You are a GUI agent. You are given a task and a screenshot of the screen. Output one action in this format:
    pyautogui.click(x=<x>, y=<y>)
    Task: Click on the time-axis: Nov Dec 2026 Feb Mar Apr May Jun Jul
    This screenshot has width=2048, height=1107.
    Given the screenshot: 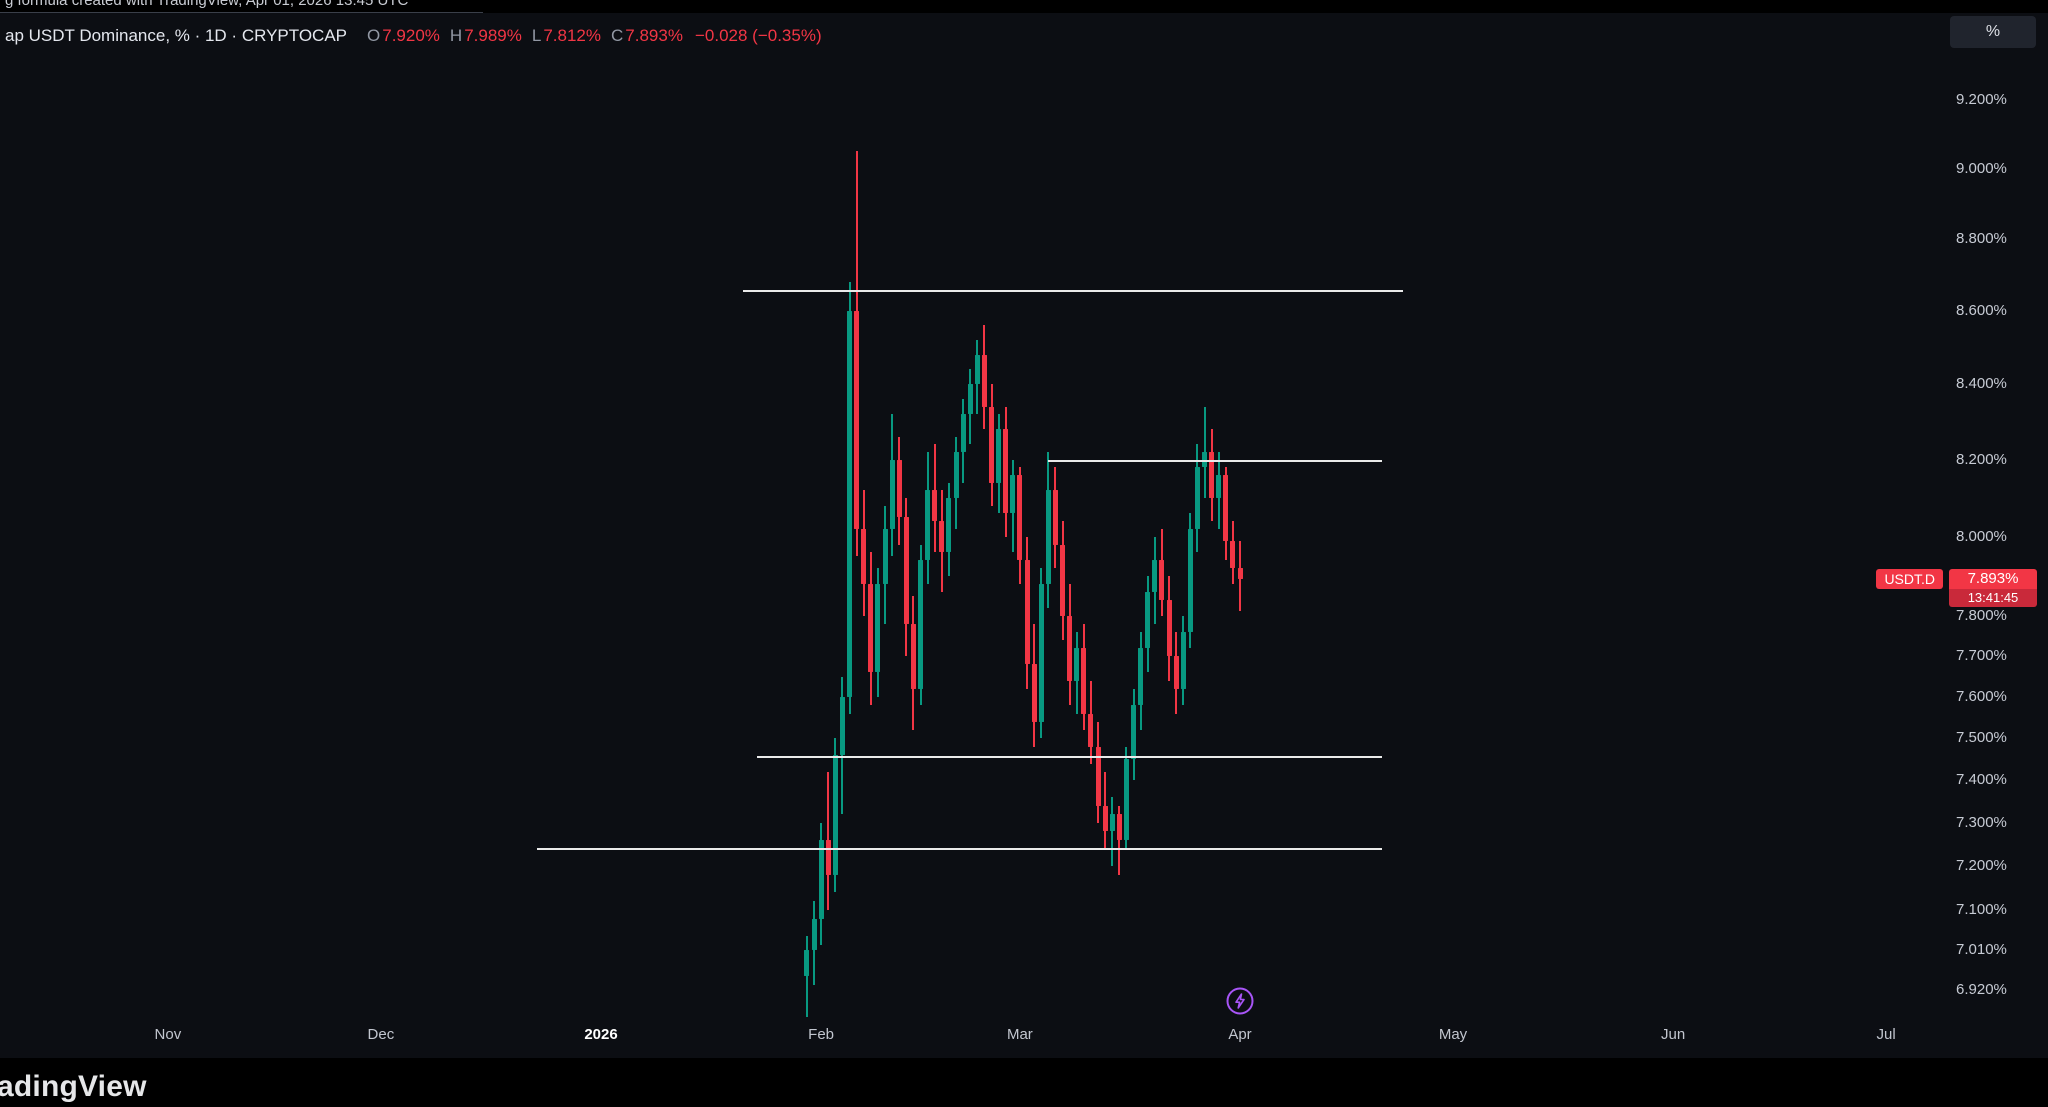 What is the action you would take?
    pyautogui.click(x=973, y=1037)
    